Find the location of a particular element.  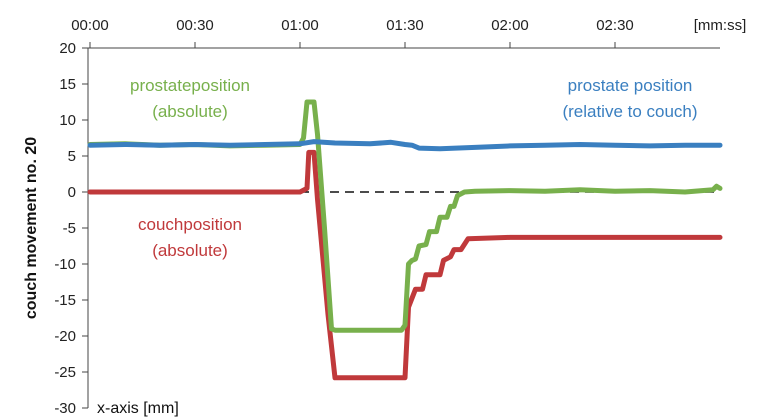

y-tick-label: 15 is located at coordinates (67, 84).